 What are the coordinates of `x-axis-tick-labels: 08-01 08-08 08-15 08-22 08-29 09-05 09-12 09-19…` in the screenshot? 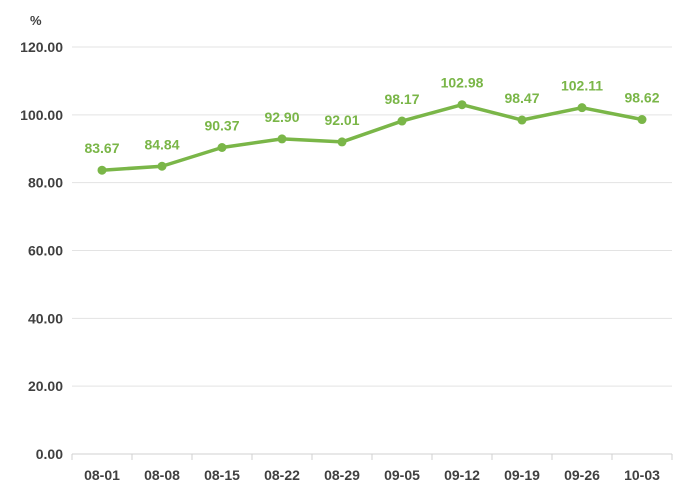 It's located at (372, 475).